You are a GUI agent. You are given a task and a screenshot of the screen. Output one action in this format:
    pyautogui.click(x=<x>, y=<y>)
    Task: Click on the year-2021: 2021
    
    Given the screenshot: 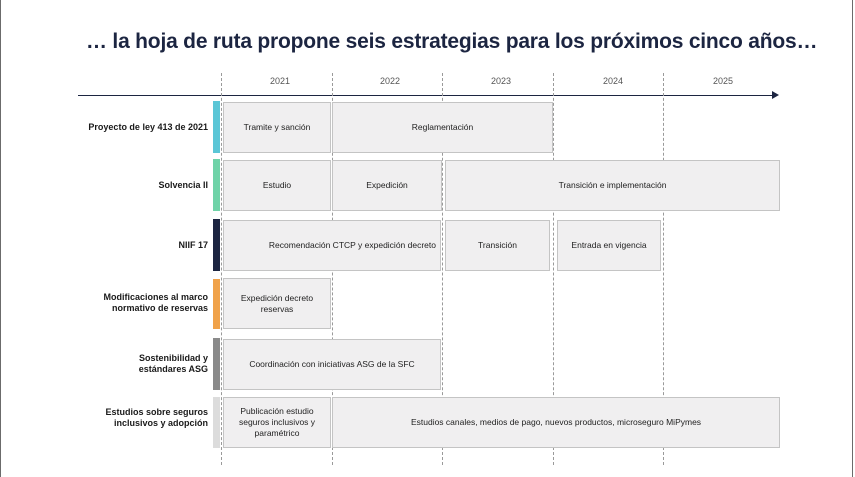 What is the action you would take?
    pyautogui.click(x=280, y=81)
    